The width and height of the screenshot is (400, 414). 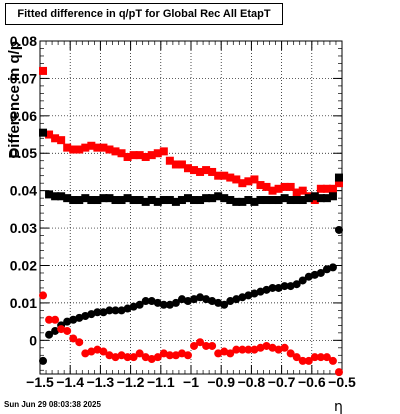 I want to click on y-tick-label: 0.01, so click(x=23, y=303).